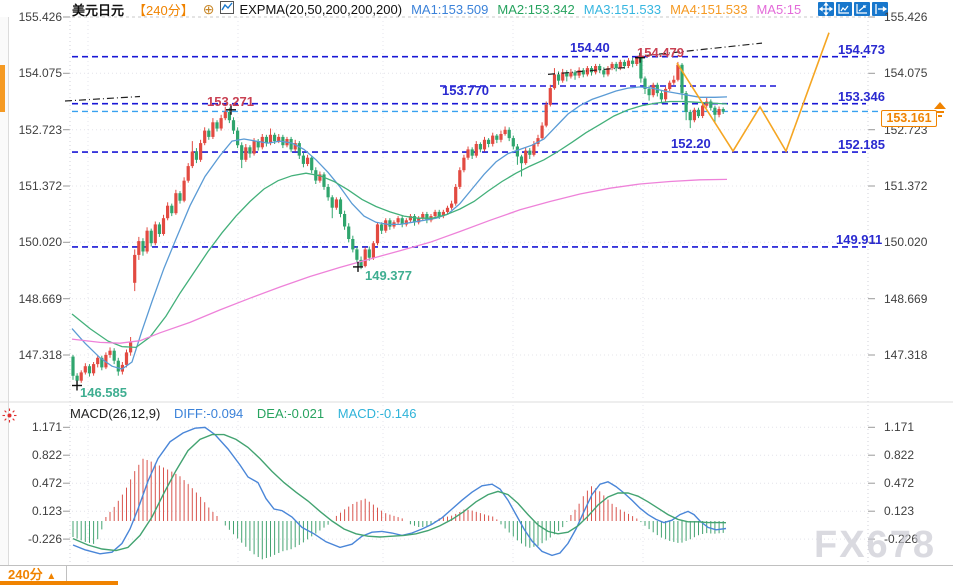 The height and width of the screenshot is (585, 953). What do you see at coordinates (377, 413) in the screenshot?
I see `macd-macd-value: MACD:-0.146` at bounding box center [377, 413].